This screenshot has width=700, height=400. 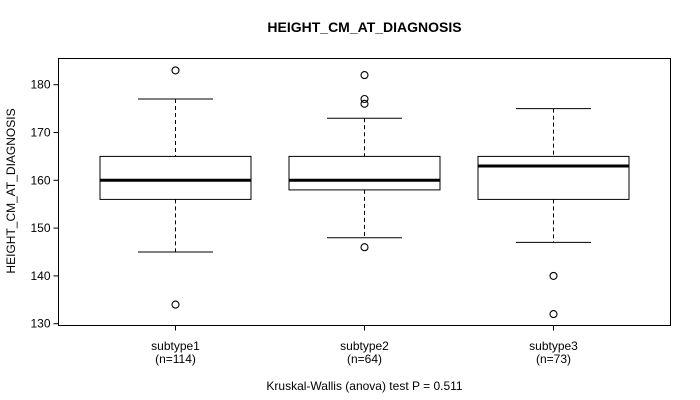 What do you see at coordinates (364, 359) in the screenshot?
I see `category-n-label: (n=64)` at bounding box center [364, 359].